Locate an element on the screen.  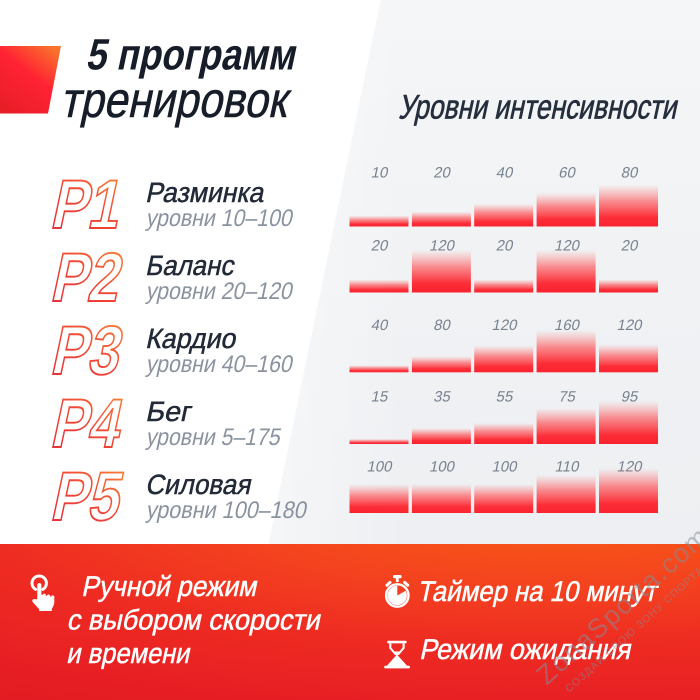
svg-text: уровни 40–160 is located at coordinates (220, 364).